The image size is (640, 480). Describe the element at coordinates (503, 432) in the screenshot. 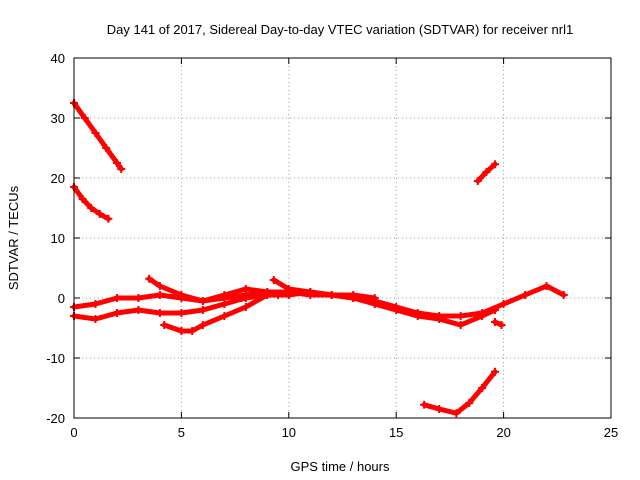

I see `x-tick-label: 20` at that location.